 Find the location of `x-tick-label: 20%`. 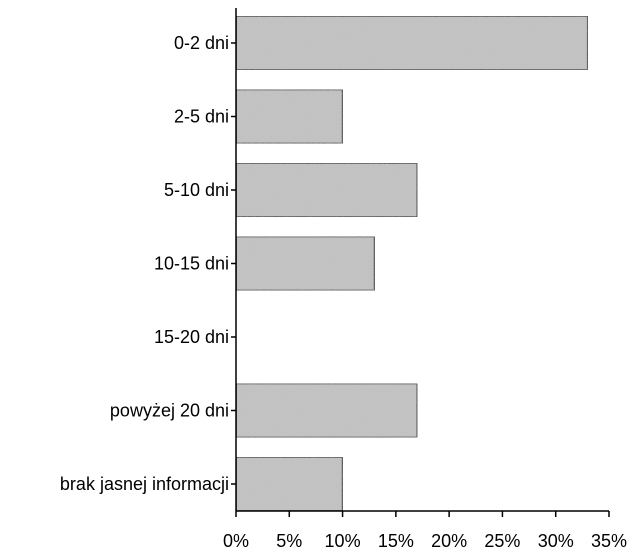

x-tick-label: 20% is located at coordinates (449, 541).